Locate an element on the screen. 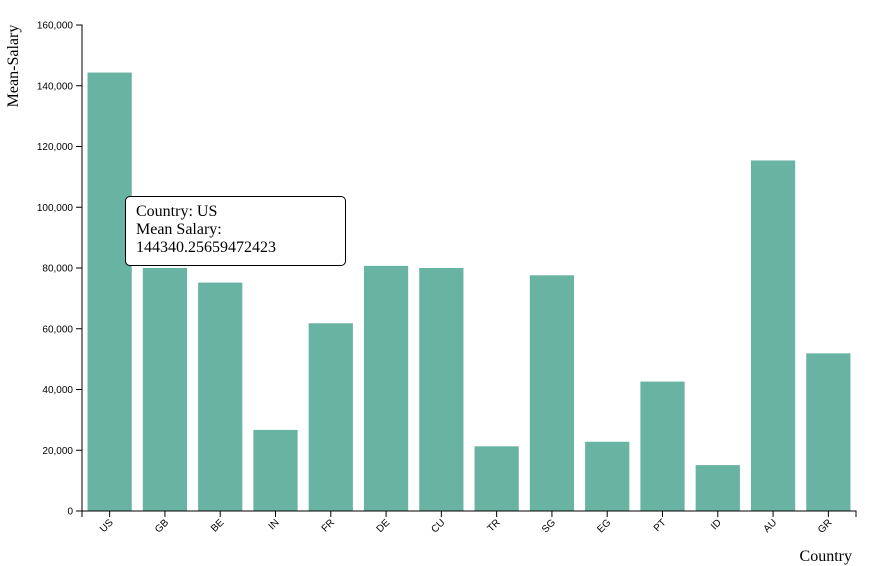  x-tick-label-gb: GB is located at coordinates (162, 526).